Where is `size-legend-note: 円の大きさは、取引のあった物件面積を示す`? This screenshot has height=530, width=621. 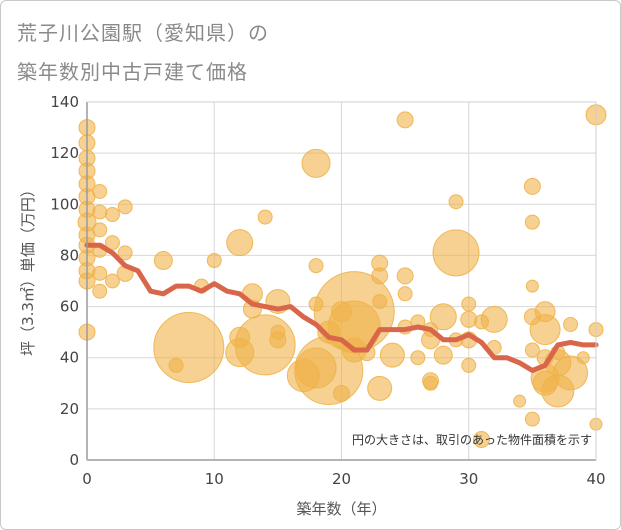
size-legend-note: 円の大きさは、取引のあった物件面積を示す is located at coordinates (472, 439).